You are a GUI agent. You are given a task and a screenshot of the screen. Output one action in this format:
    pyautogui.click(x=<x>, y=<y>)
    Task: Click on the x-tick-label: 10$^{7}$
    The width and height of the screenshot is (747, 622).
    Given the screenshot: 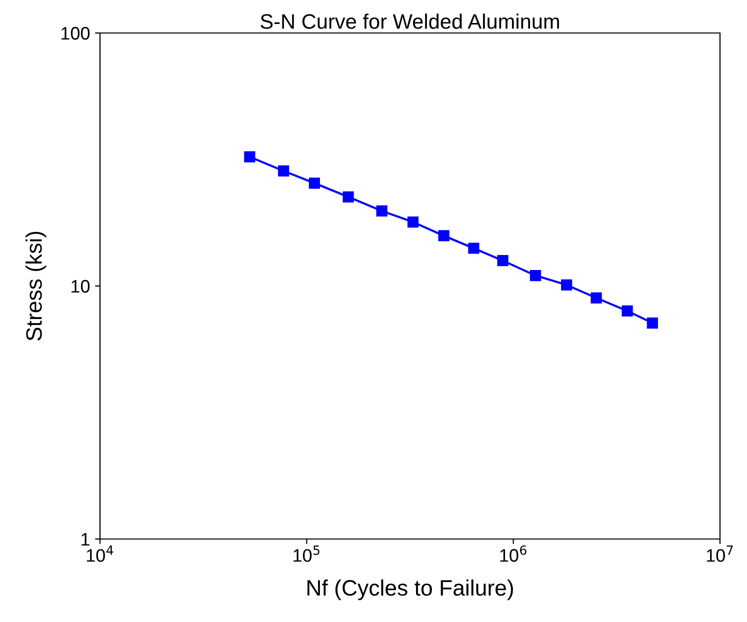 What is the action you would take?
    pyautogui.click(x=719, y=554)
    